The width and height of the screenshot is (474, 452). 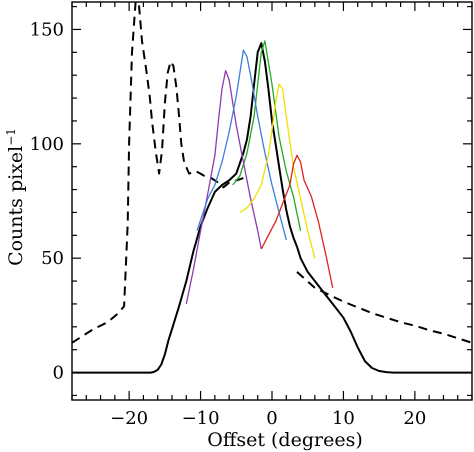 I want to click on y-axis-label-superscript: −1, so click(x=11, y=137).